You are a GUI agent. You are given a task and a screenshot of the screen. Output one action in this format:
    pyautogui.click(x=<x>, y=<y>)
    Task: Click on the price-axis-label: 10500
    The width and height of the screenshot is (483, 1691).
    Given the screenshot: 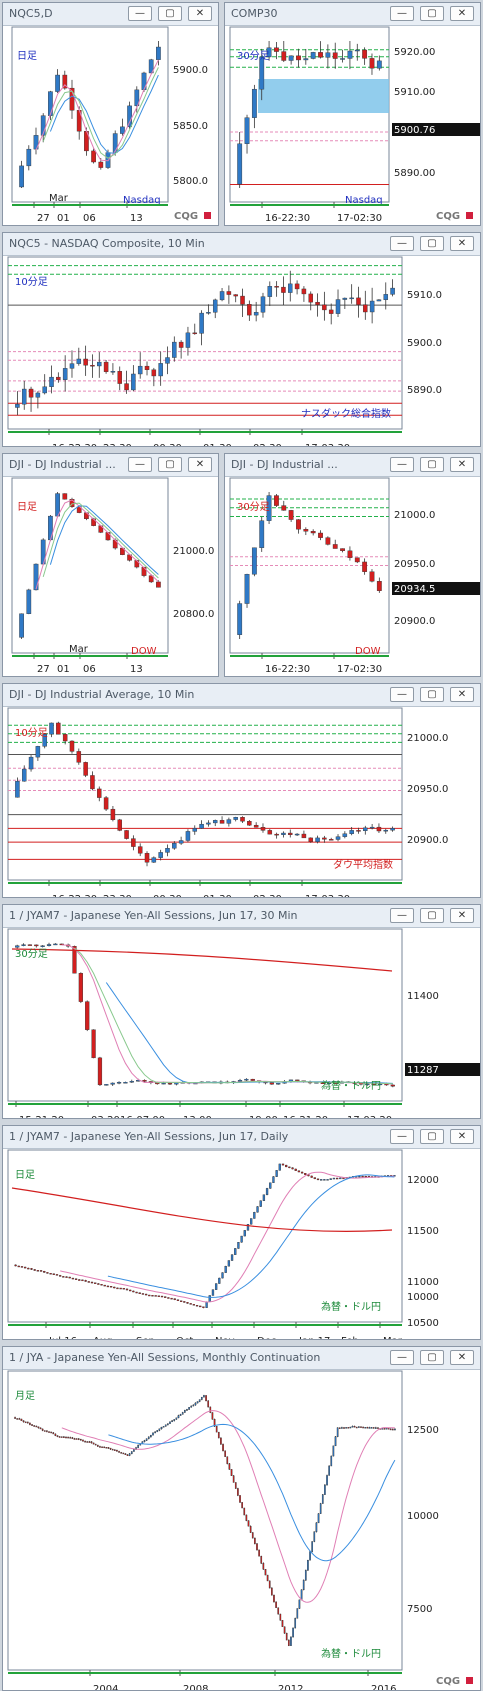 What is the action you would take?
    pyautogui.click(x=423, y=1323)
    